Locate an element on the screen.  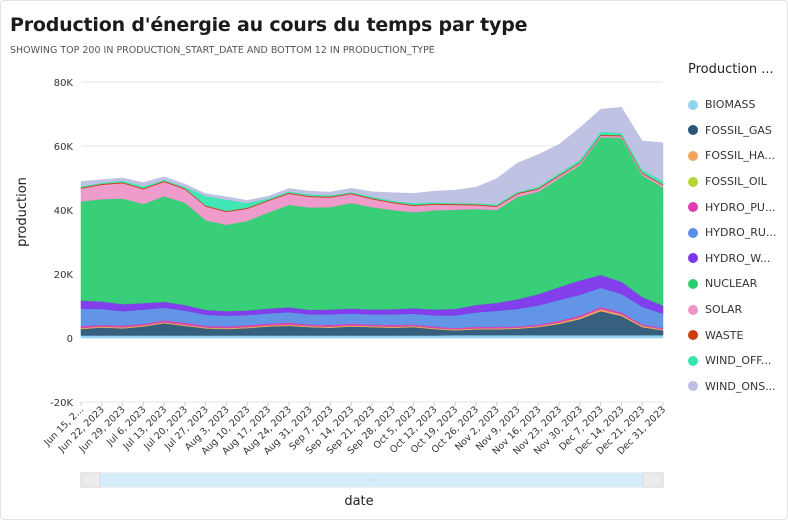
legend-item: NUCLEAR is located at coordinates (736, 284).